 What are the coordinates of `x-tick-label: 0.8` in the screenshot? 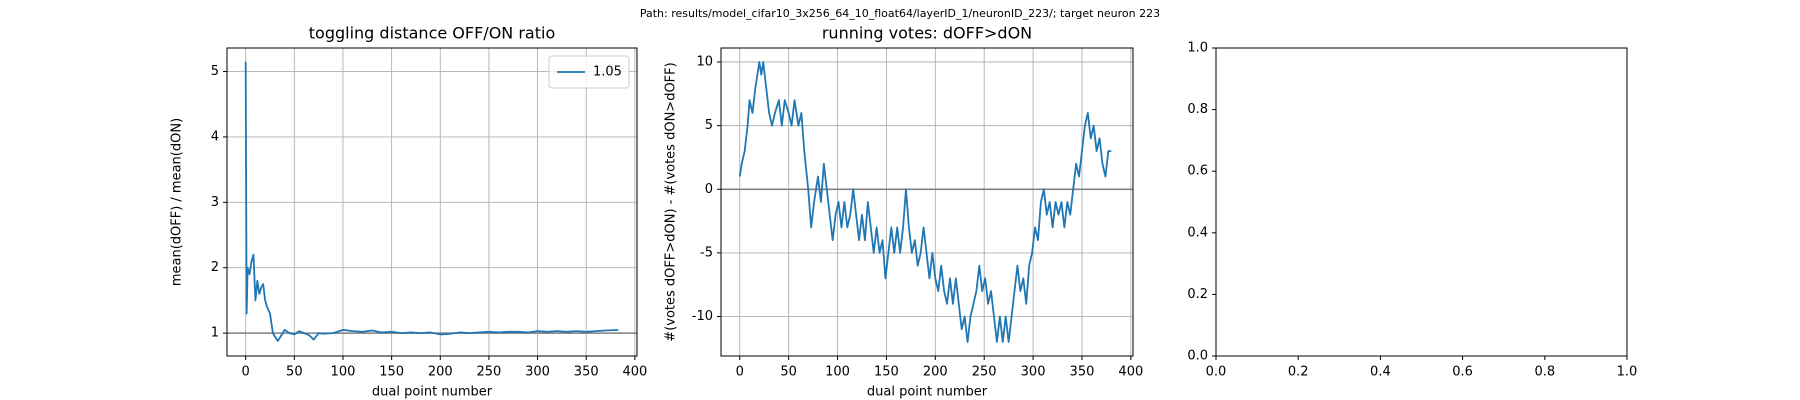 It's located at (1544, 372).